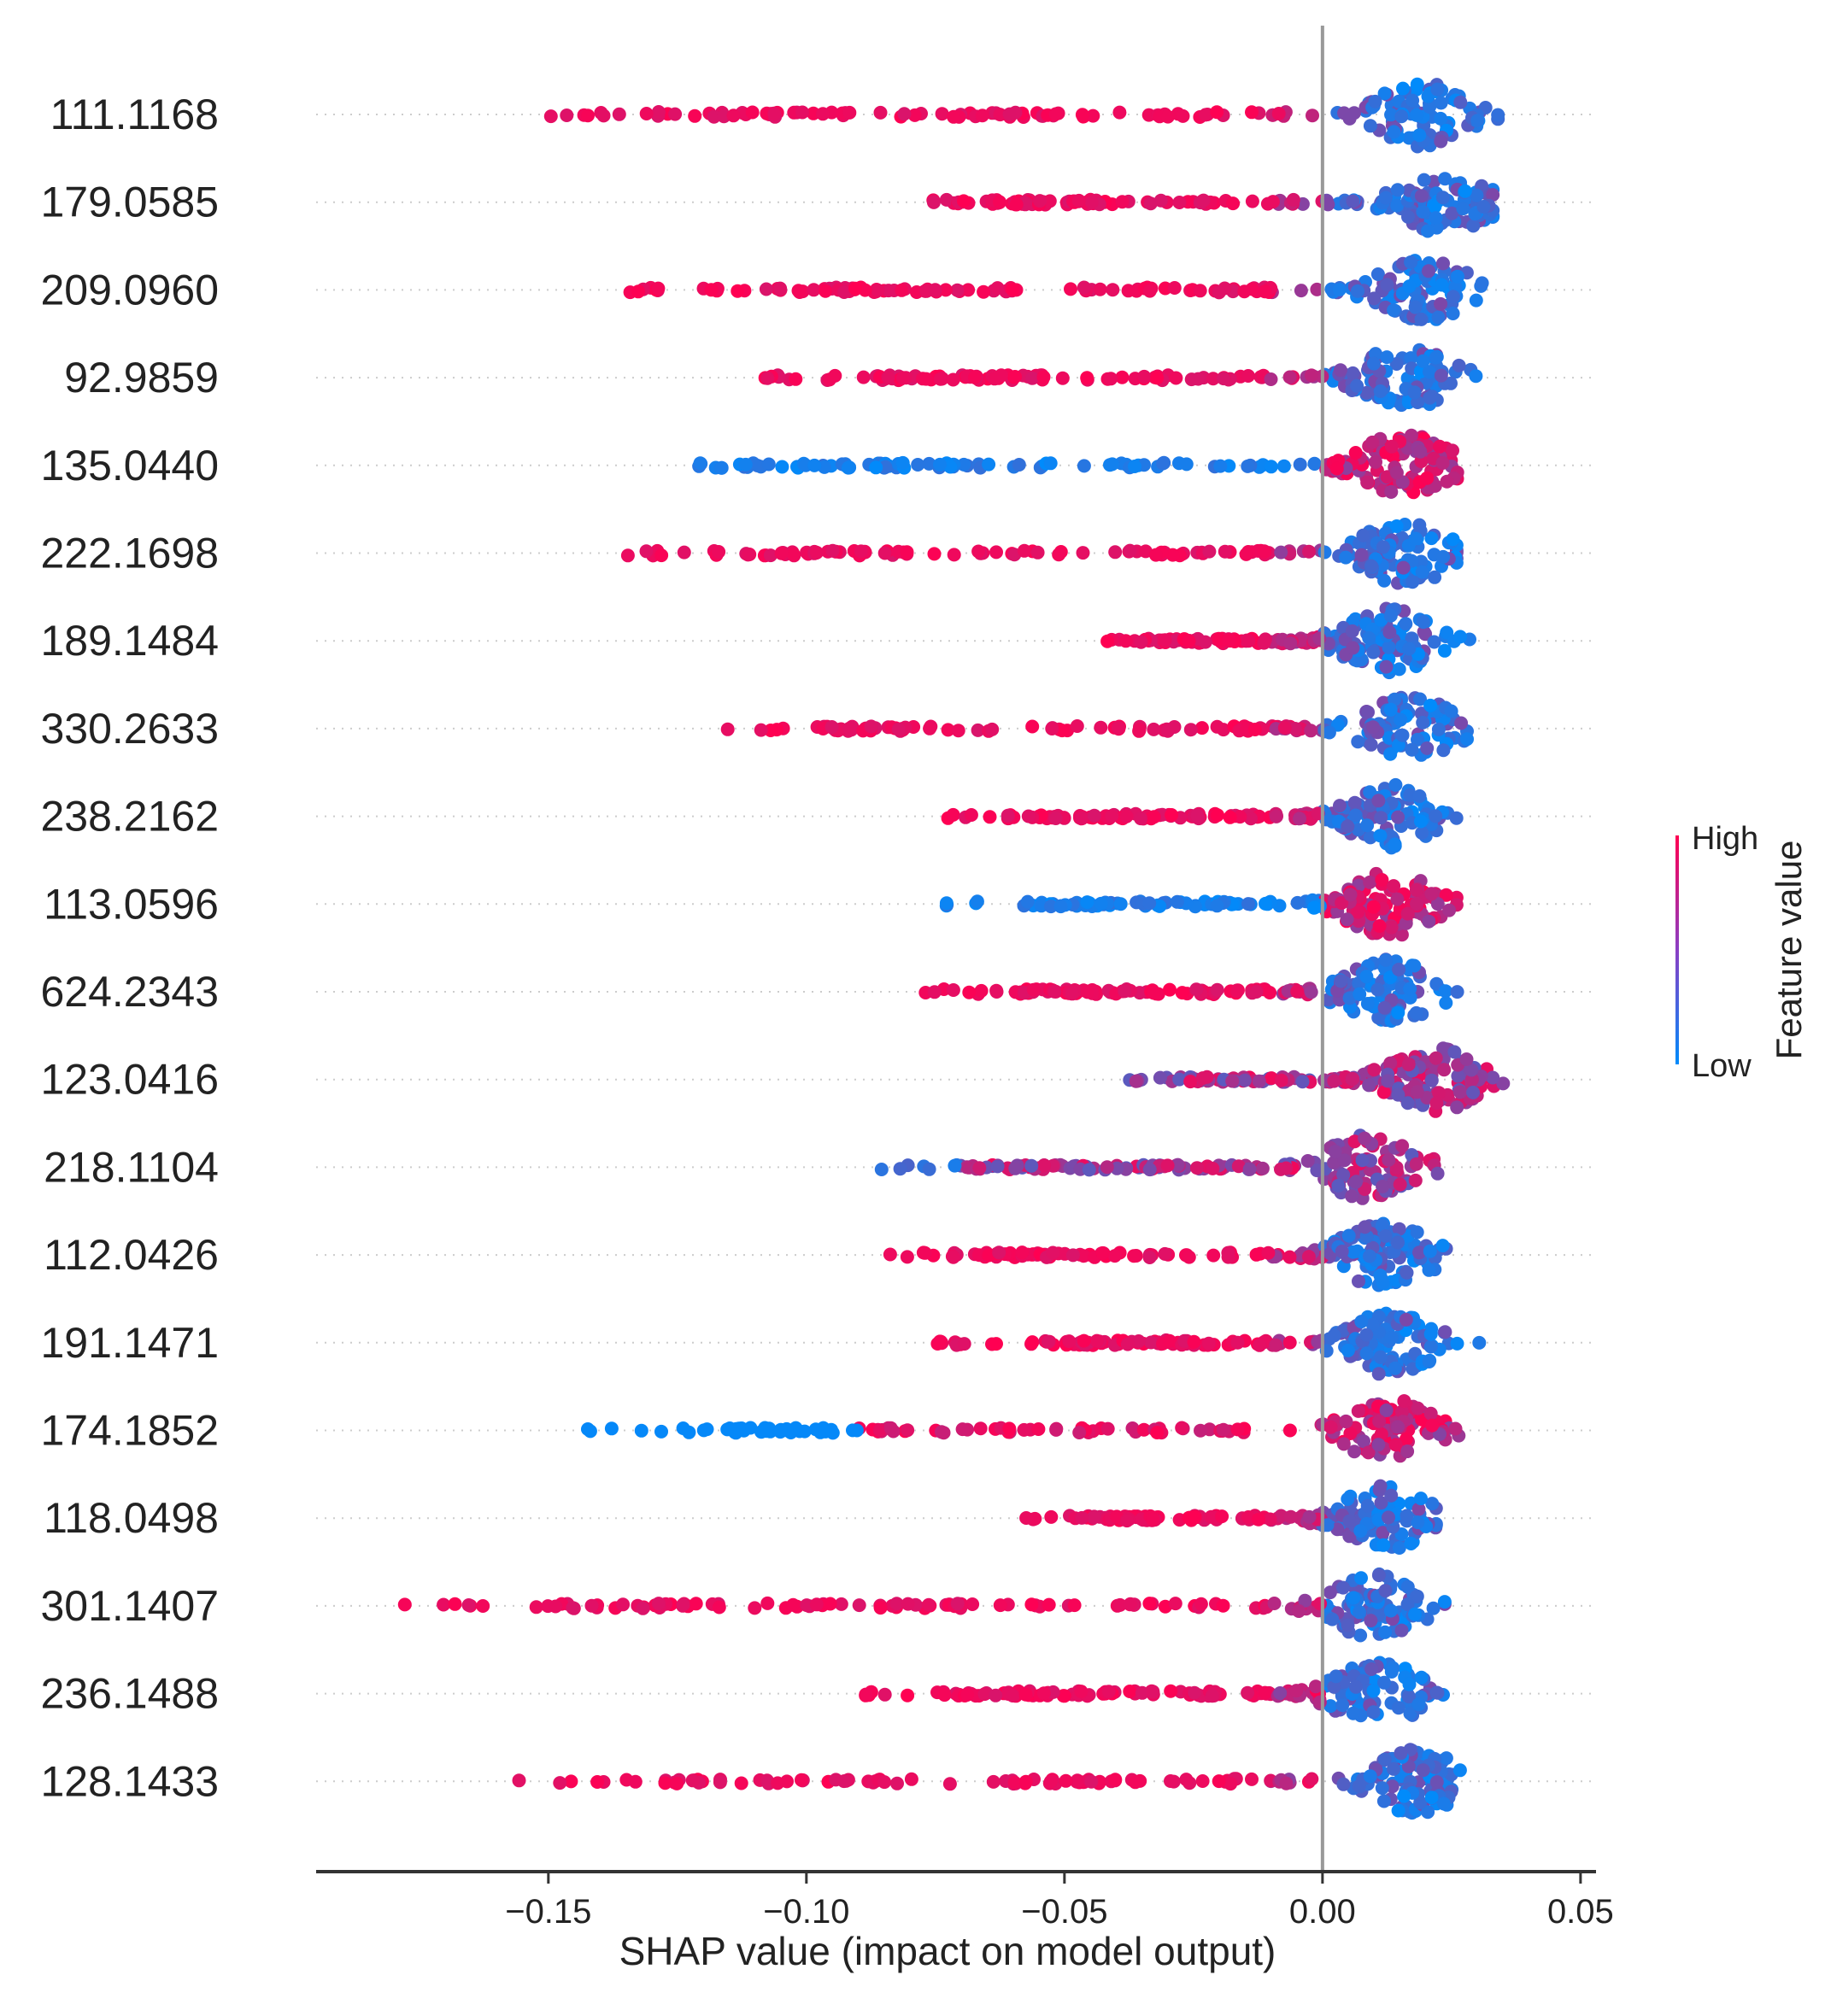  What do you see at coordinates (129, 992) in the screenshot?
I see `feature-label: 624.2343` at bounding box center [129, 992].